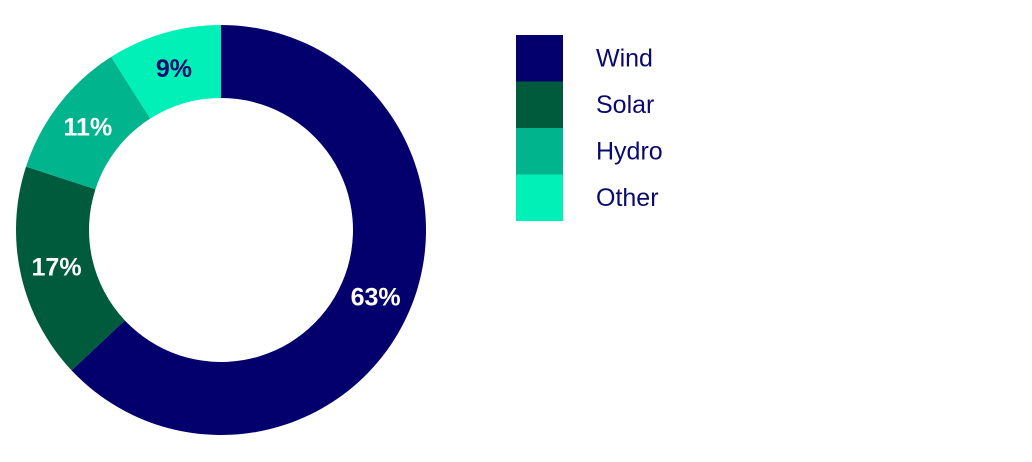 The width and height of the screenshot is (1032, 462). I want to click on legend-label: Hydro, so click(629, 152).